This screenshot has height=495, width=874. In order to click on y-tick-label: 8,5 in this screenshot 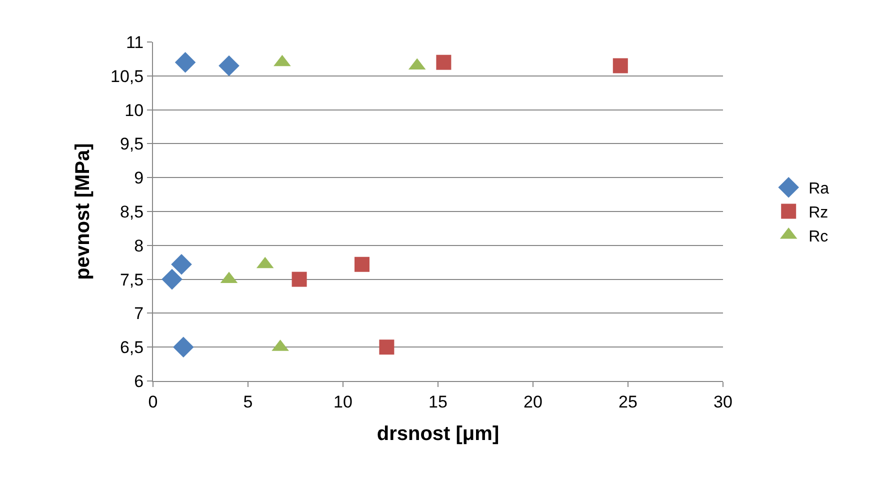, I will do `click(132, 212)`.